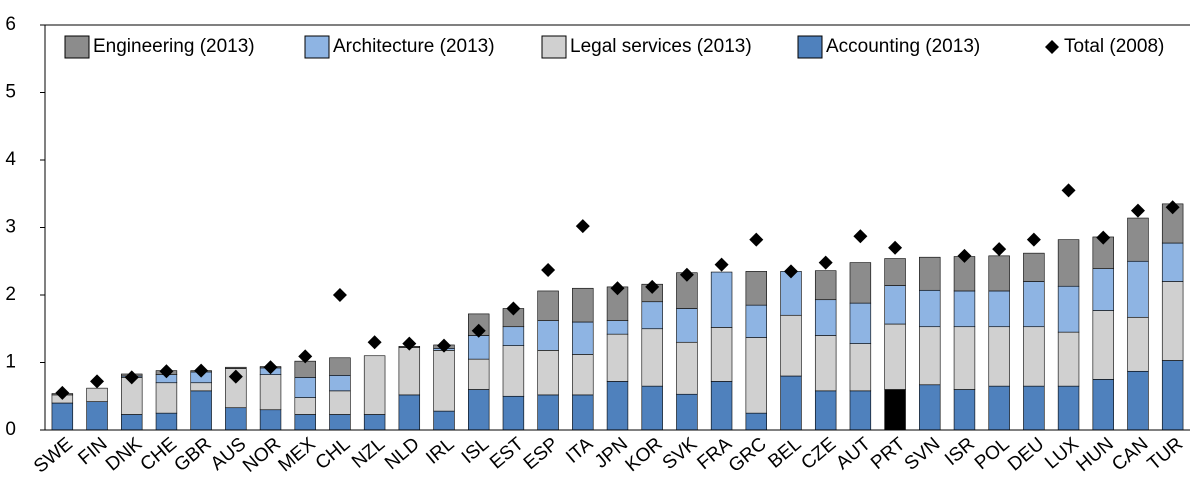 Image resolution: width=1192 pixels, height=487 pixels. I want to click on legend-label: Architecture (2013), so click(414, 46).